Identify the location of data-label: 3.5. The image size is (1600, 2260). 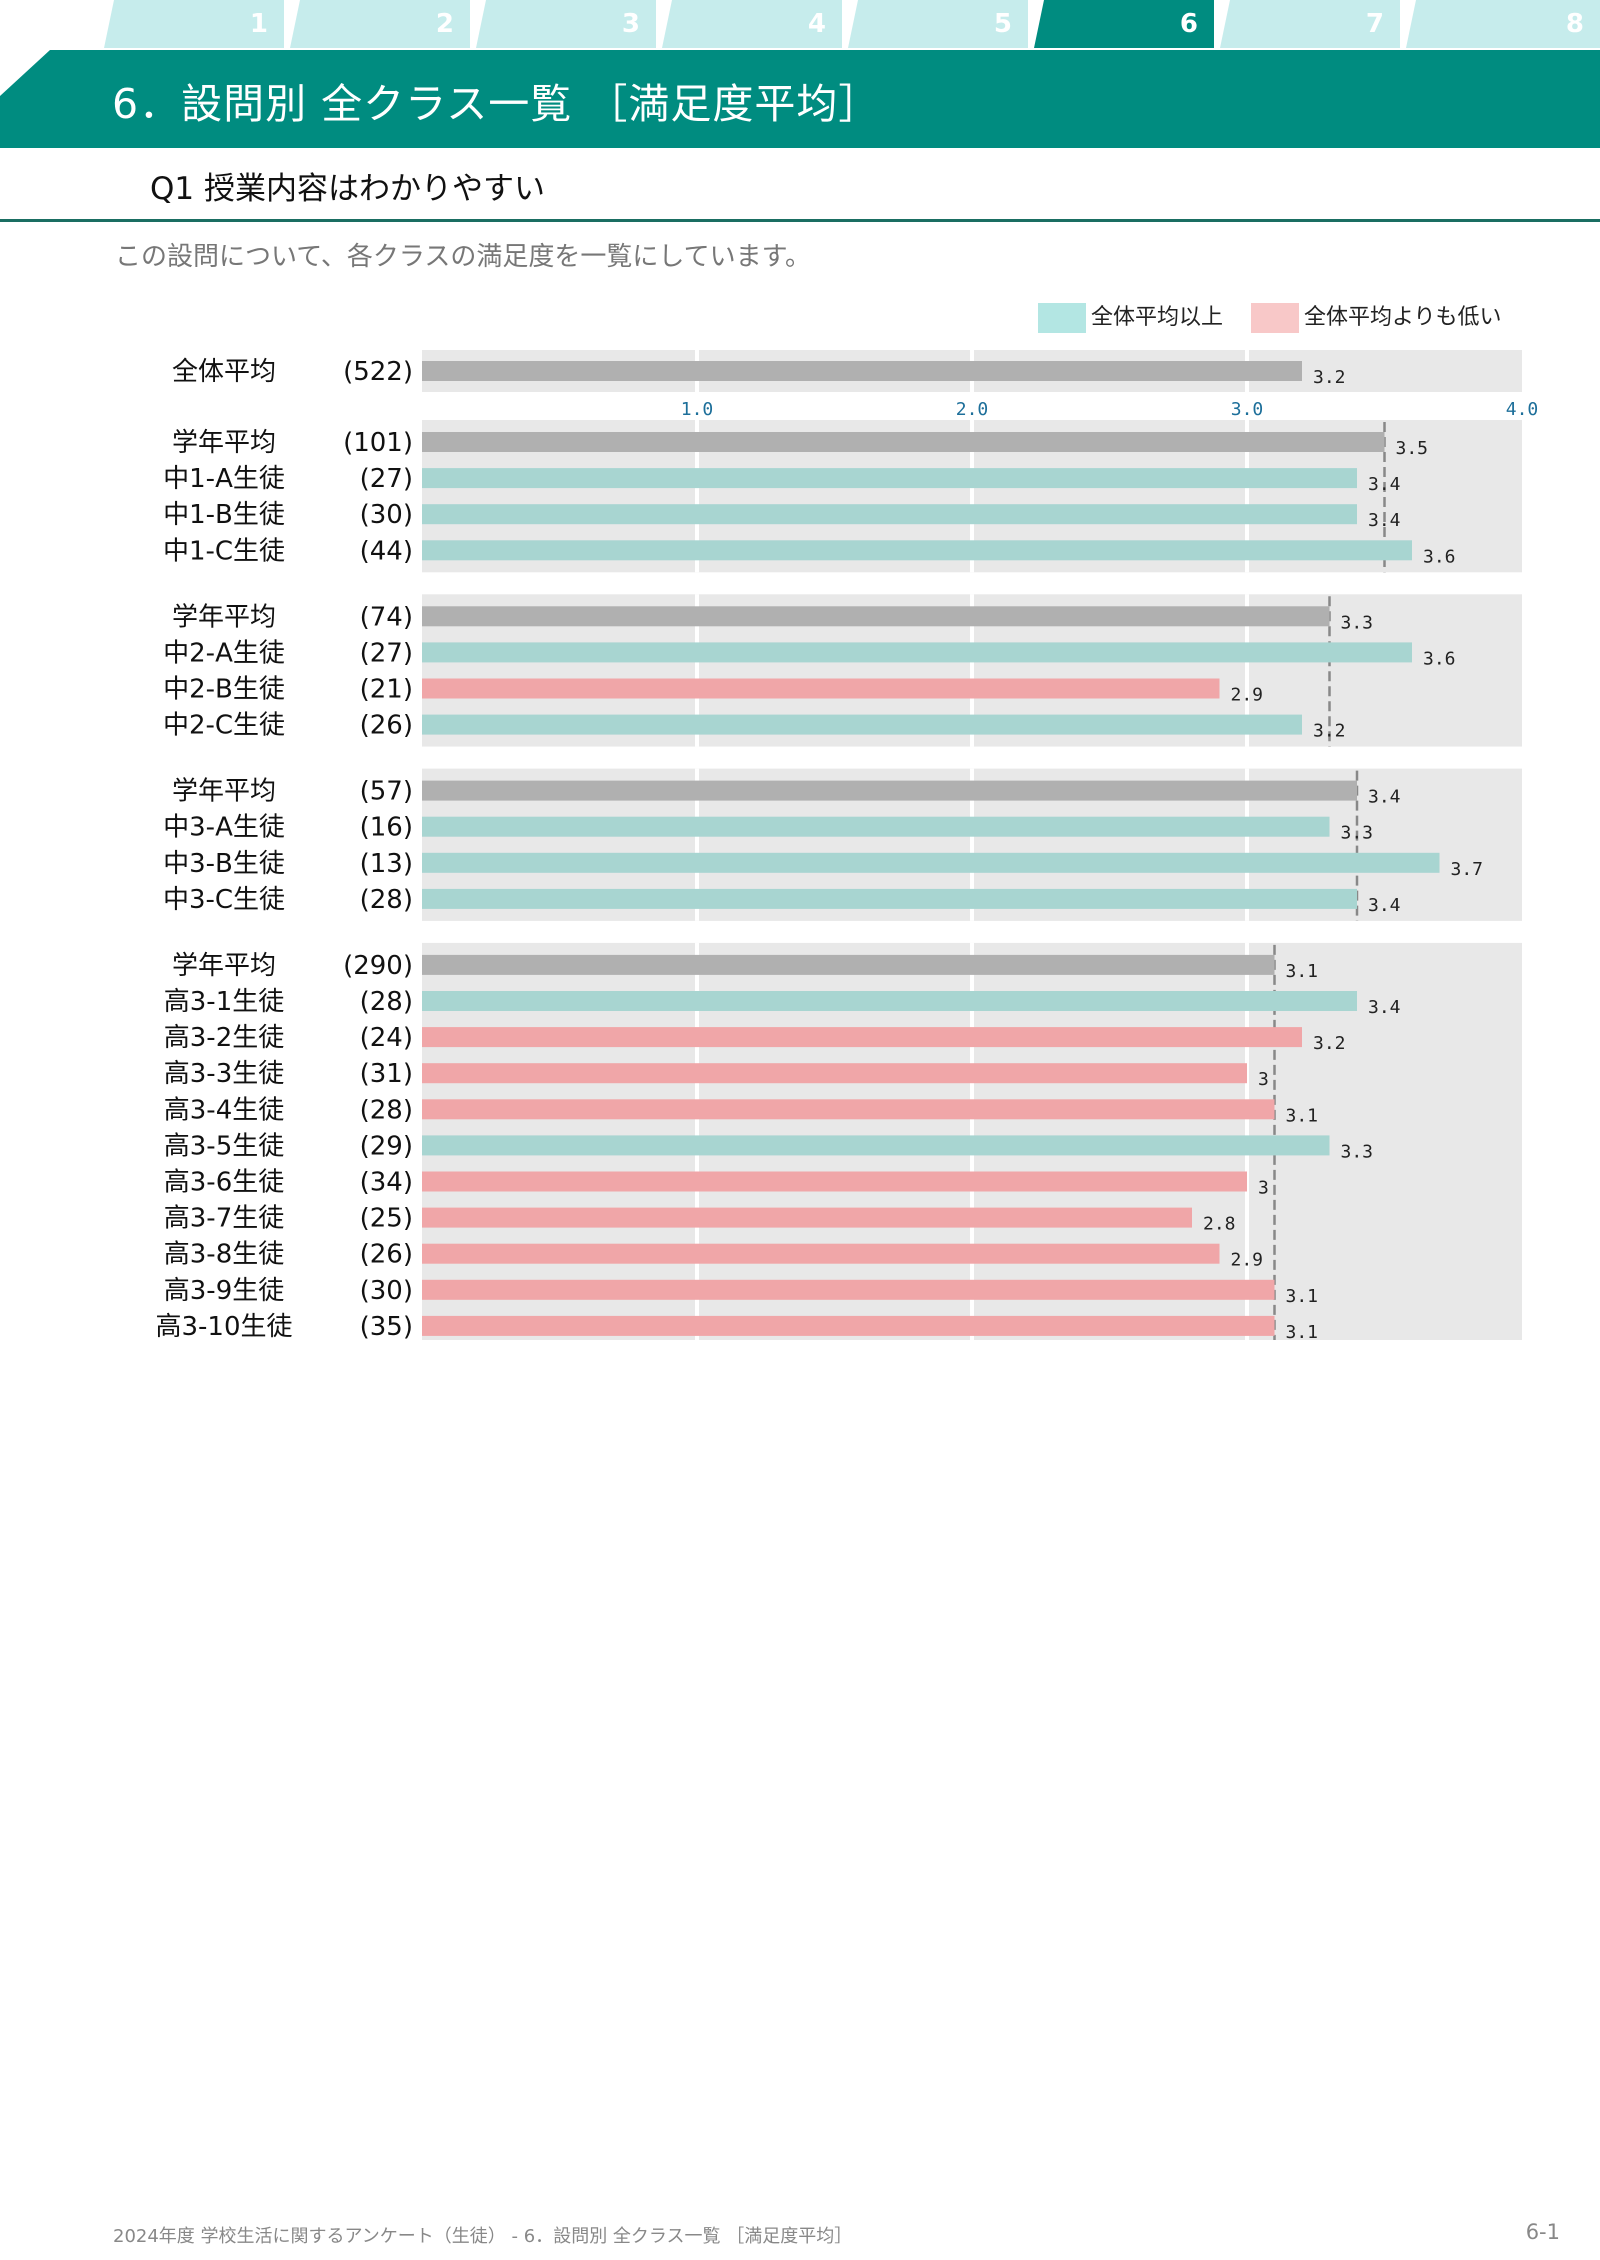
(1412, 448).